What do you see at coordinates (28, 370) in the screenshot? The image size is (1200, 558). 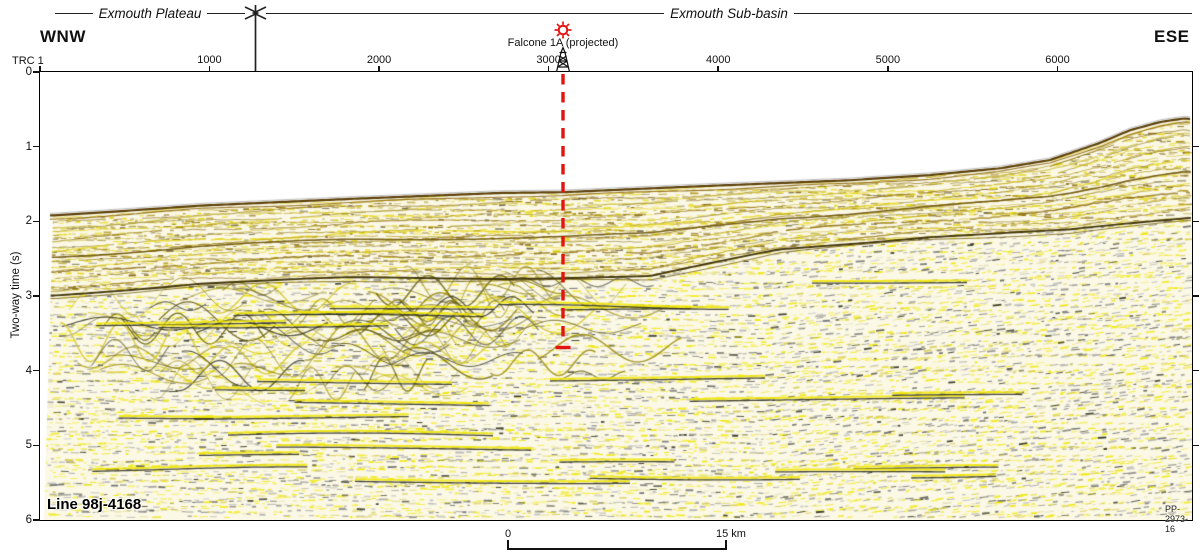 I see `time-tick-label: 4` at bounding box center [28, 370].